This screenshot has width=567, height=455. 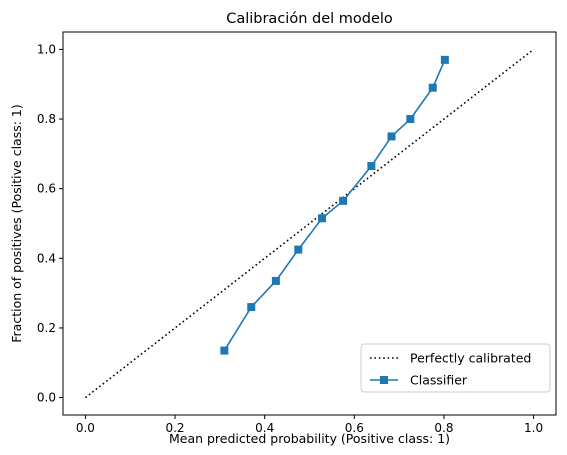 What do you see at coordinates (264, 428) in the screenshot?
I see `x-tick-label: 0.4` at bounding box center [264, 428].